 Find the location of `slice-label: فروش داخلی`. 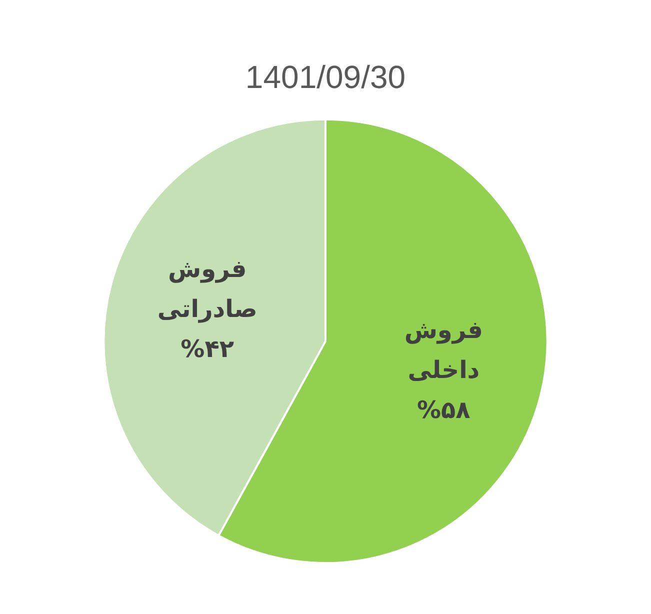

slice-label: فروش داخلی is located at coordinates (443, 350).